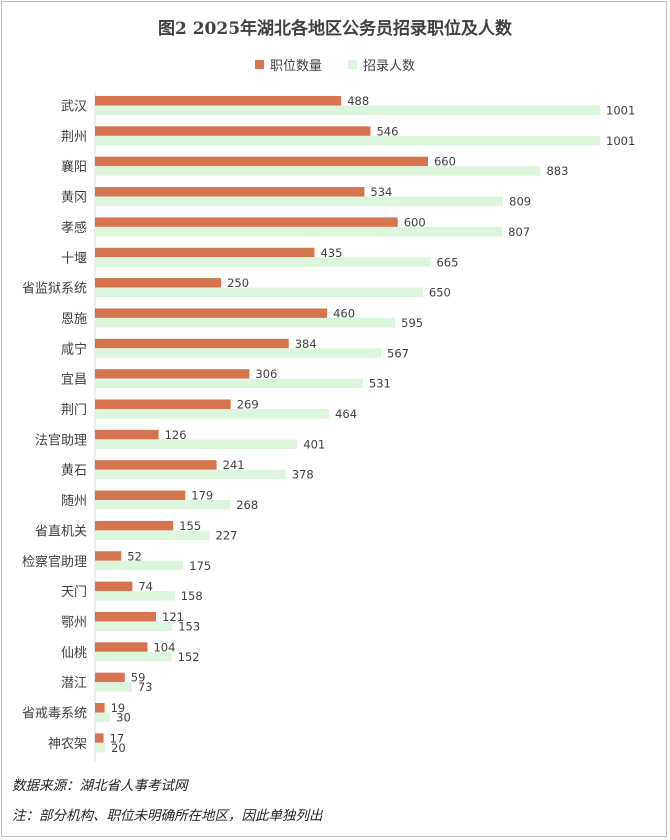 This screenshot has height=840, width=670. What do you see at coordinates (74, 471) in the screenshot?
I see `category-label: 黄石` at bounding box center [74, 471].